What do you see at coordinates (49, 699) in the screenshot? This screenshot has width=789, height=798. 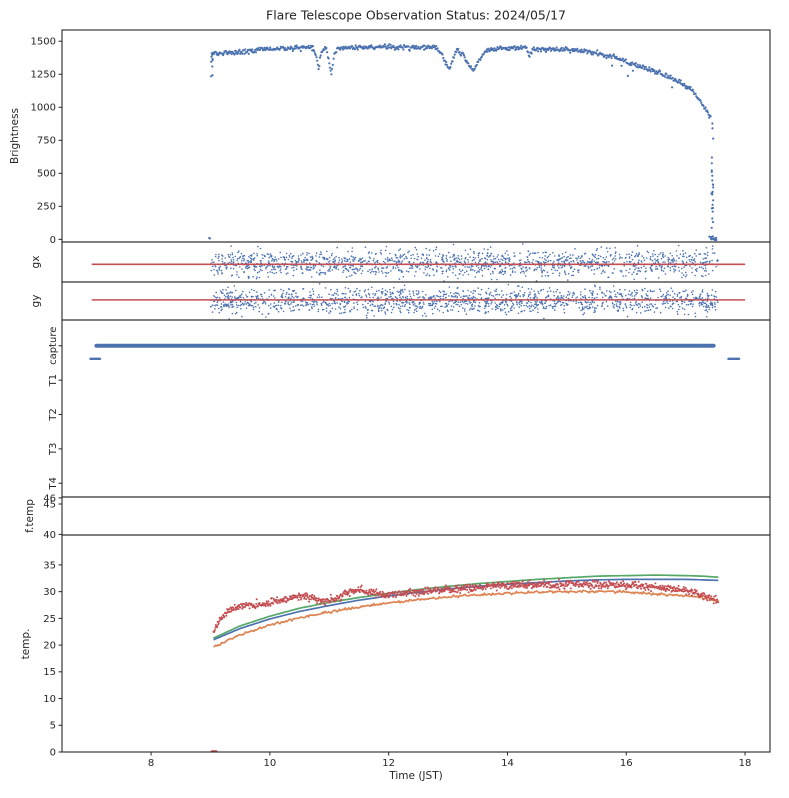 I see `y-tick-label: 10` at bounding box center [49, 699].